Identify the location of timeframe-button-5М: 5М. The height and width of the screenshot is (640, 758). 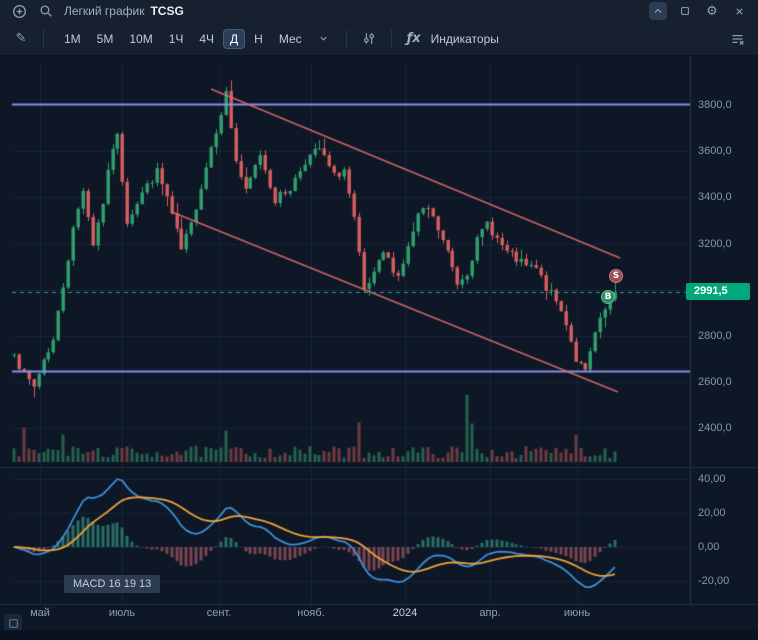
(105, 38).